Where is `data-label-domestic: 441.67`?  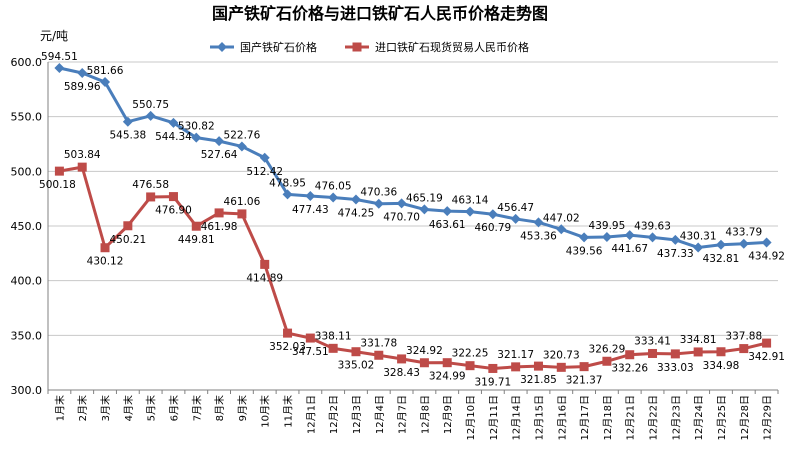
data-label-domestic: 441.67 is located at coordinates (629, 249).